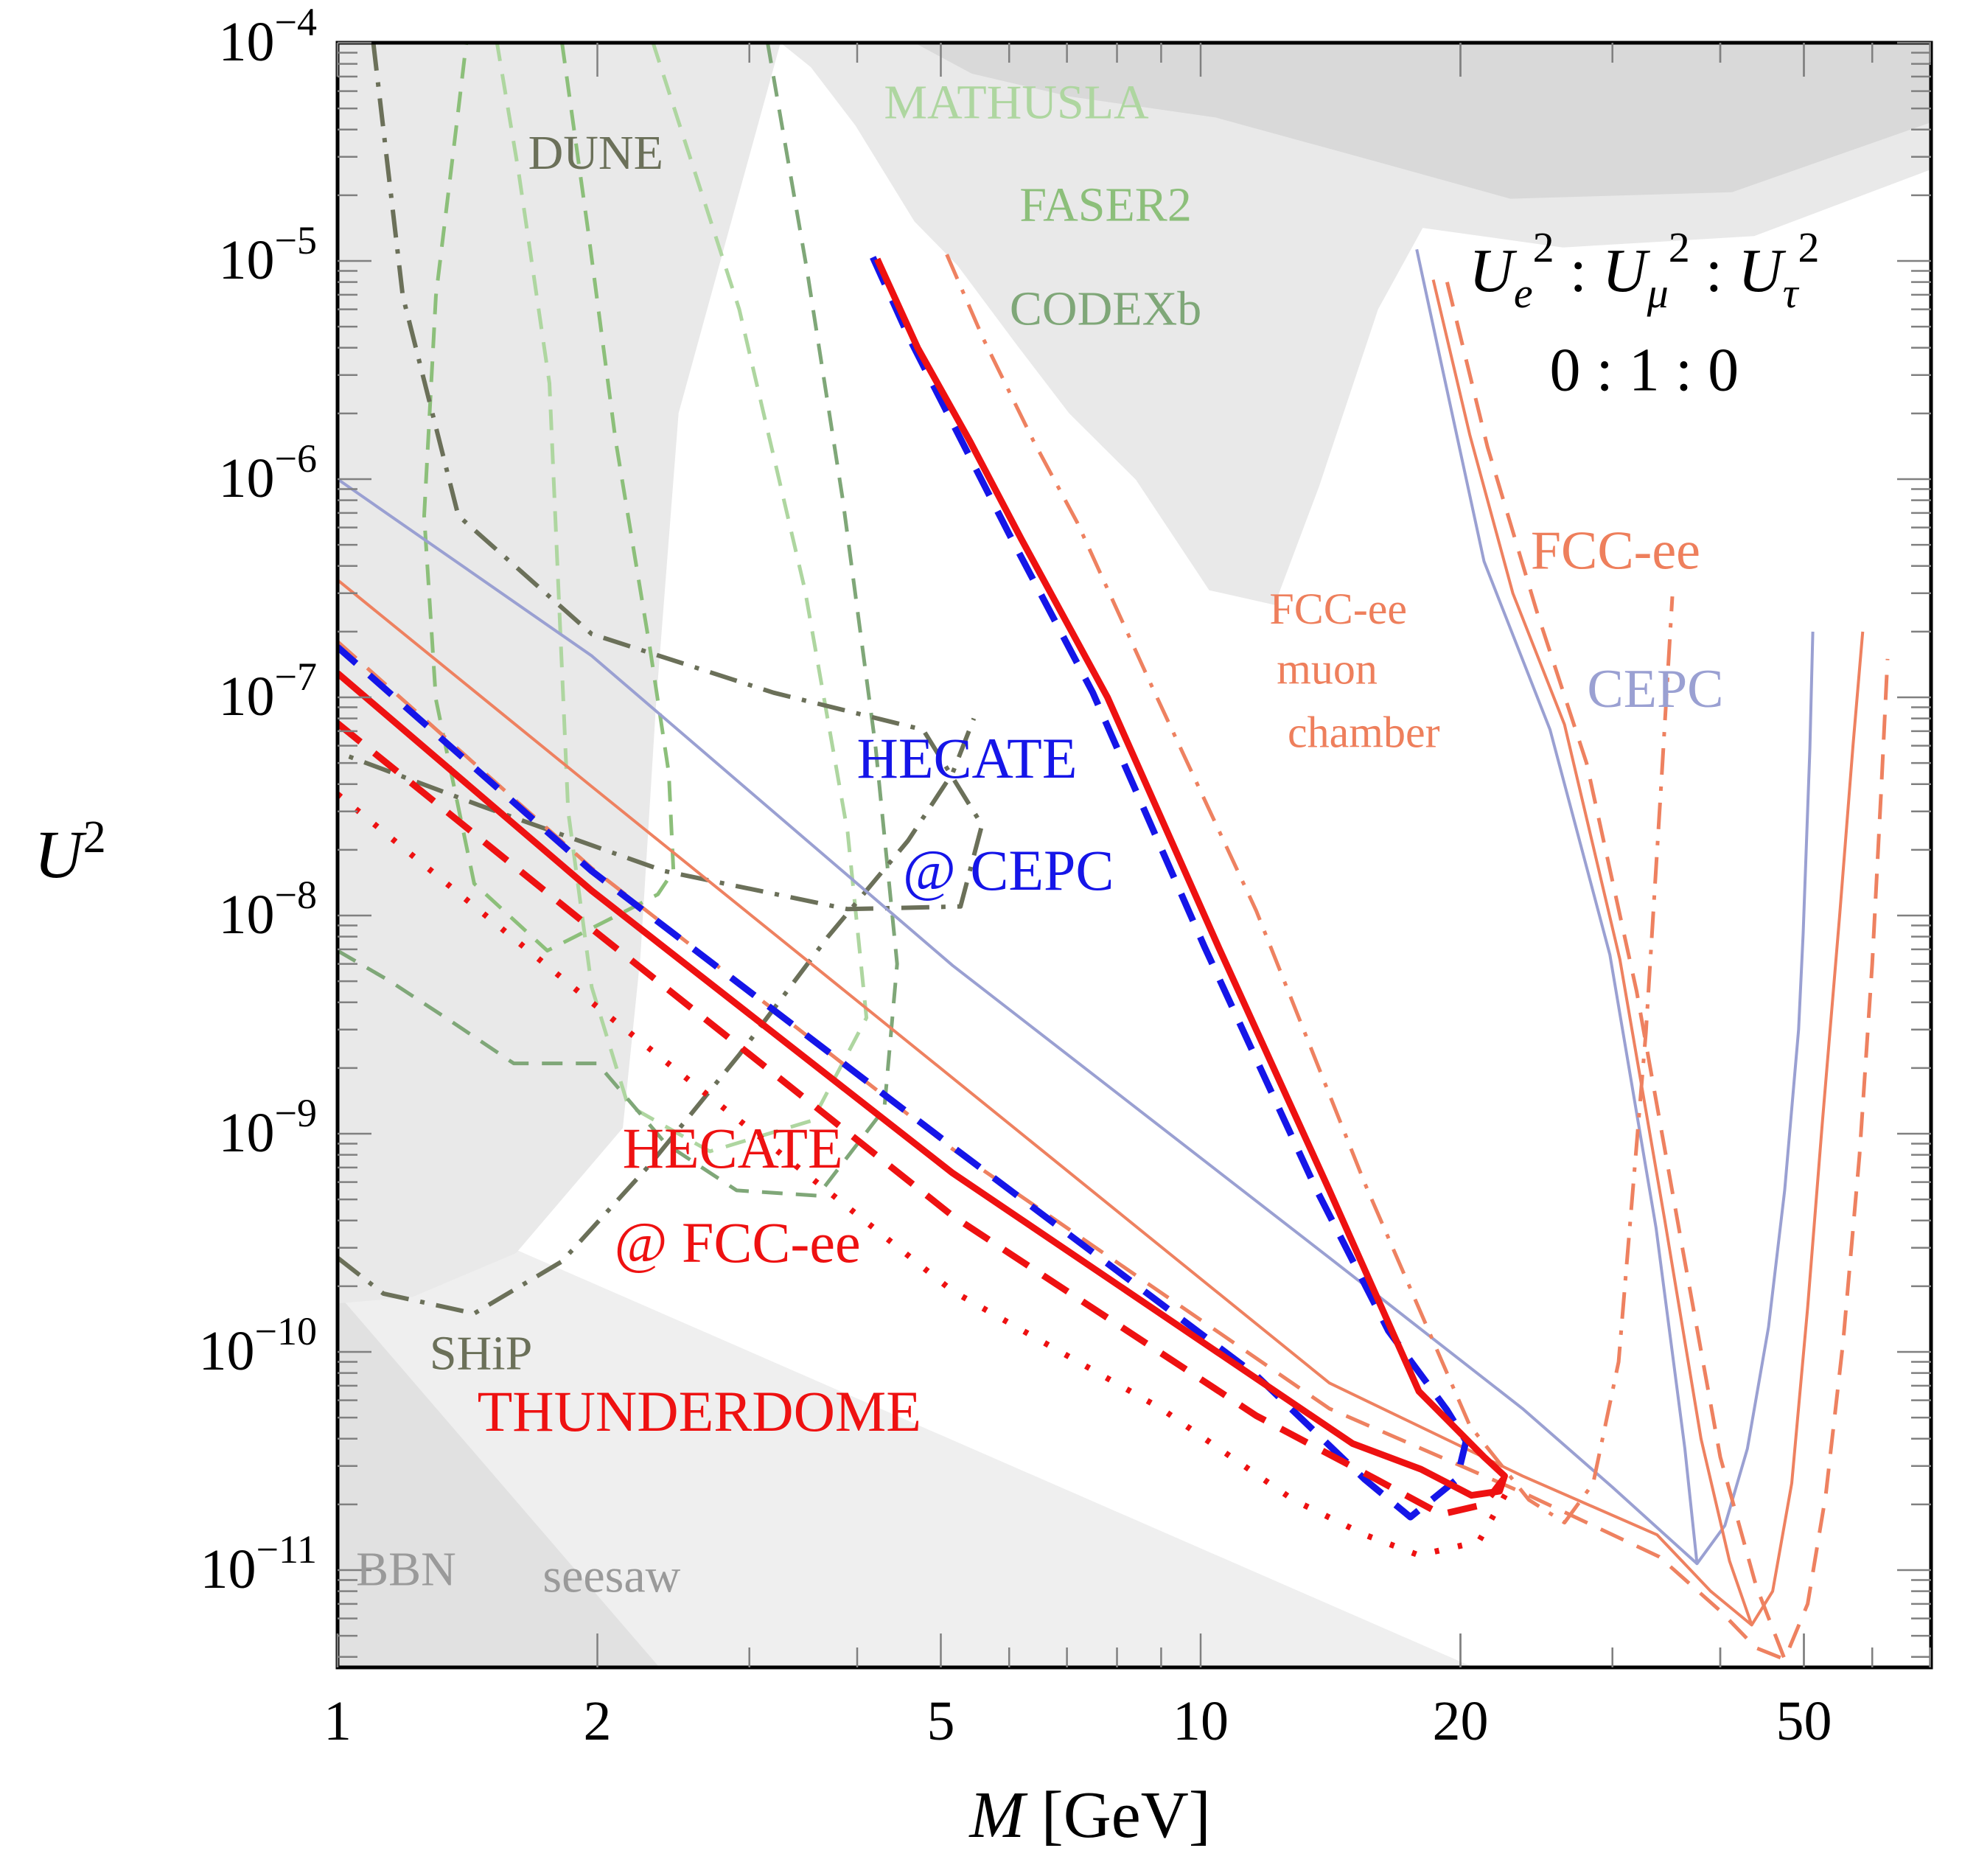 This screenshot has width=1976, height=1876. What do you see at coordinates (258, 800) in the screenshot?
I see `y-tick-labels: 10⁻⁴ 10⁻⁵ 10⁻⁶ 10⁻⁷ 10⁻⁸ 10⁻⁹ 10⁻¹⁰ 10⁻¹¹` at bounding box center [258, 800].